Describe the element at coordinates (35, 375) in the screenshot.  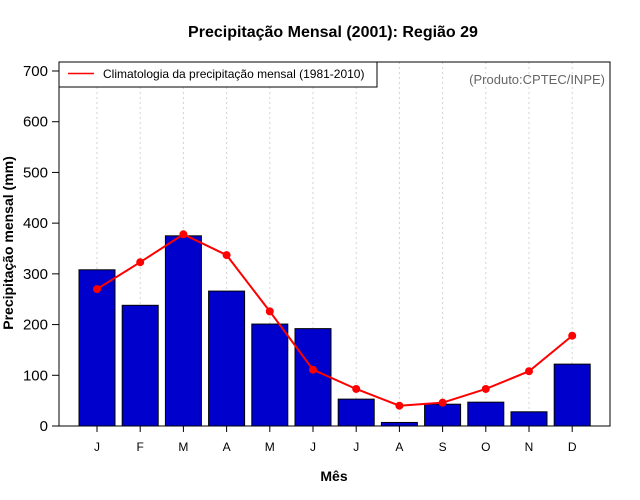
I see `y-tick-label: 100` at that location.